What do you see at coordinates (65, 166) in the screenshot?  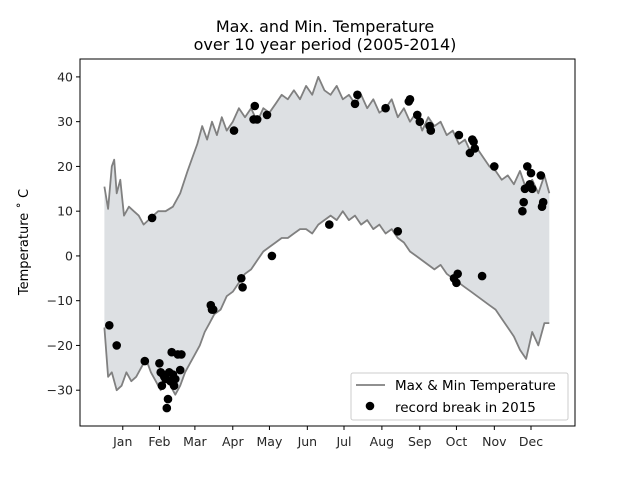 I see `y-tick-label: 20` at bounding box center [65, 166].